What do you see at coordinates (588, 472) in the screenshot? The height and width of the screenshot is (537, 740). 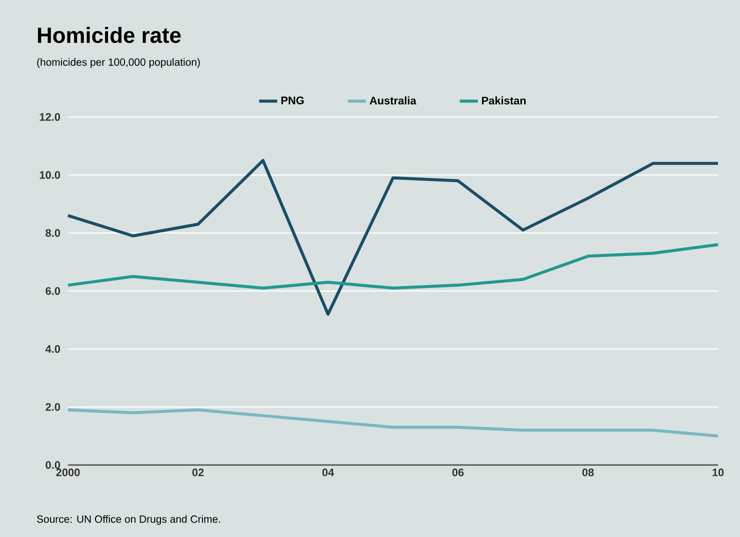 I see `x-tick-label: 08` at bounding box center [588, 472].